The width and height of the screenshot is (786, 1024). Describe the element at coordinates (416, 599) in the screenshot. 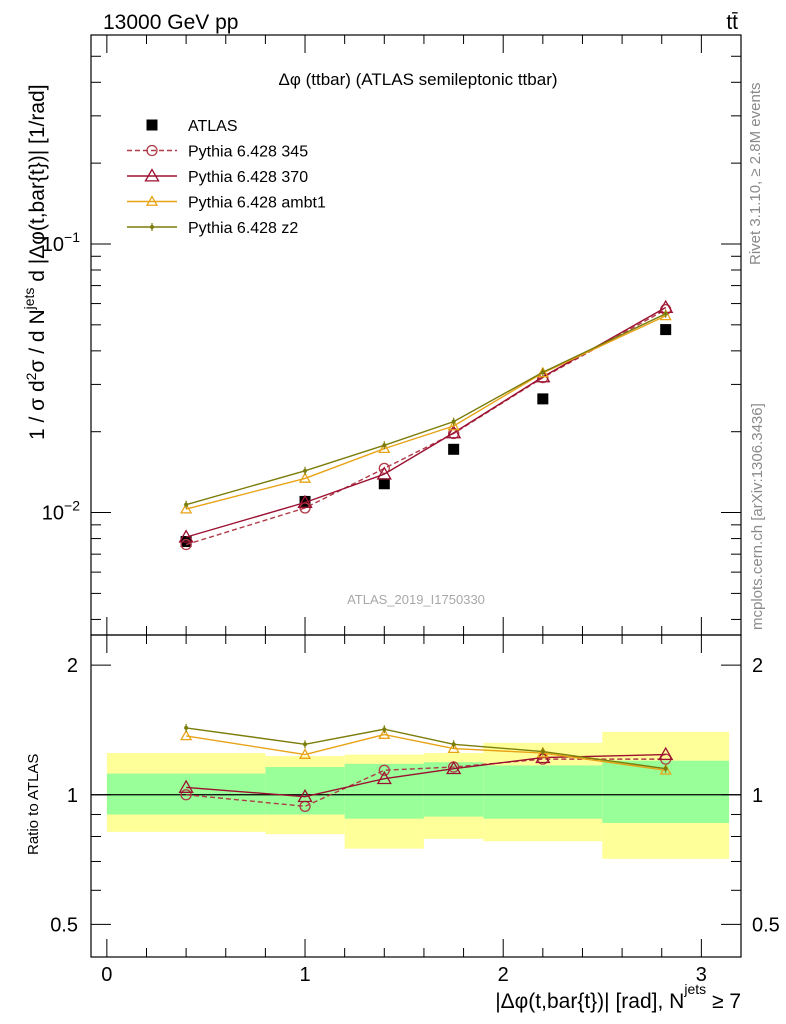

I see `analysis-watermark: ATLAS_2019_I1750330` at that location.